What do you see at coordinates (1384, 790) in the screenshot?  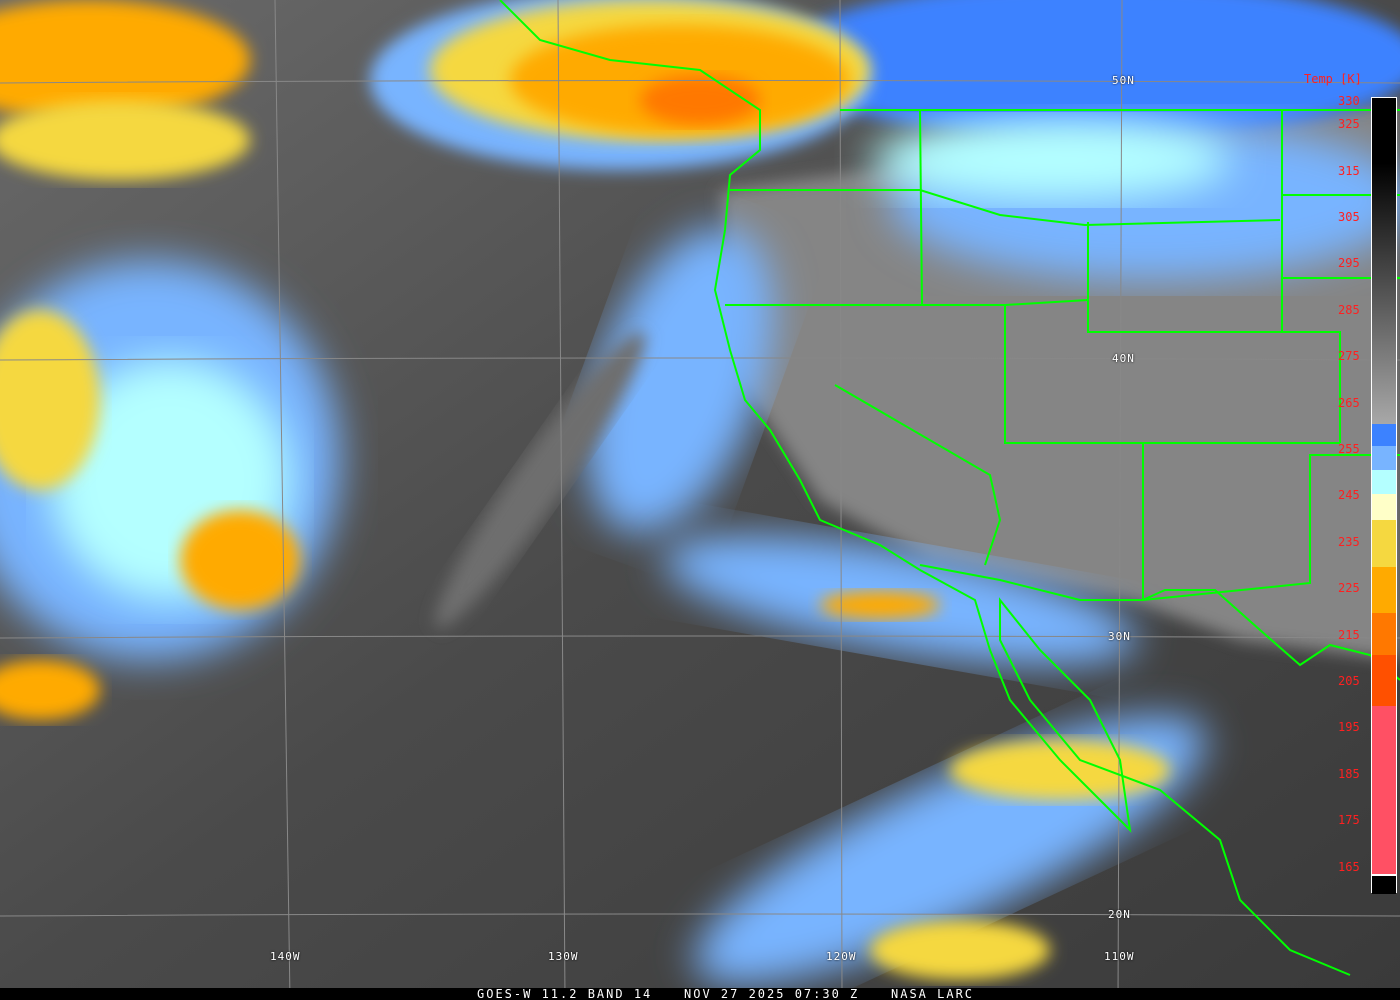 I see `colorbar-pink-segment` at bounding box center [1384, 790].